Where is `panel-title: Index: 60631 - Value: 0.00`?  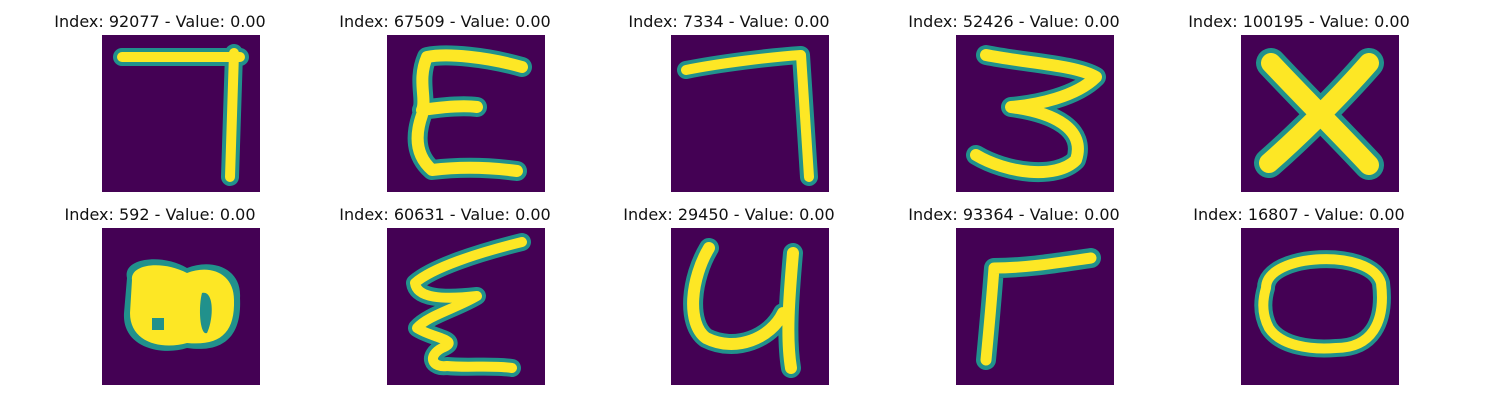
panel-title: Index: 60631 - Value: 0.00 is located at coordinates (445, 214).